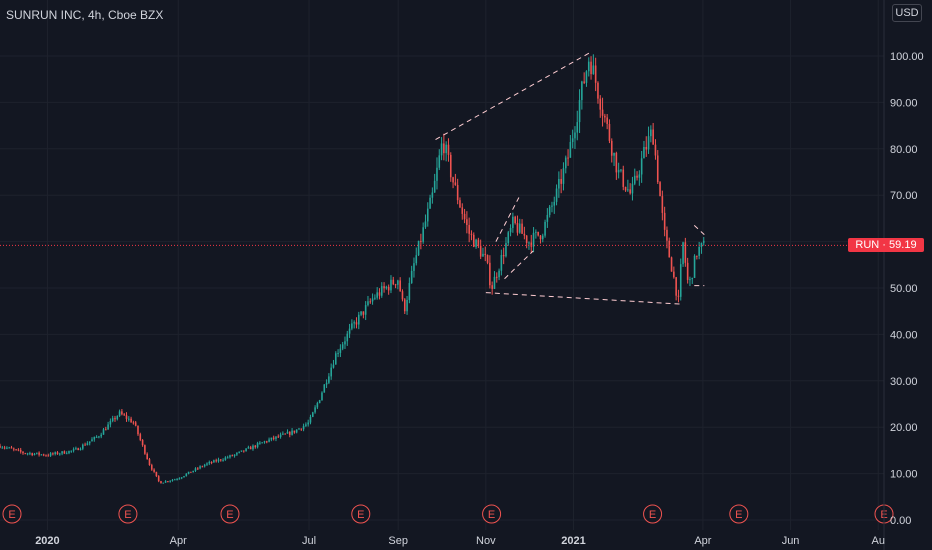 The height and width of the screenshot is (550, 932). I want to click on x-tick-label: 2021, so click(573, 541).